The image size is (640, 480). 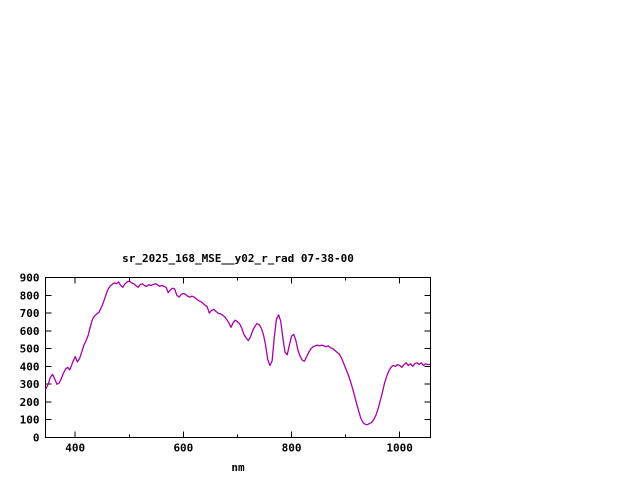 What do you see at coordinates (30, 331) in the screenshot?
I see `y-tick-label: 600` at bounding box center [30, 331].